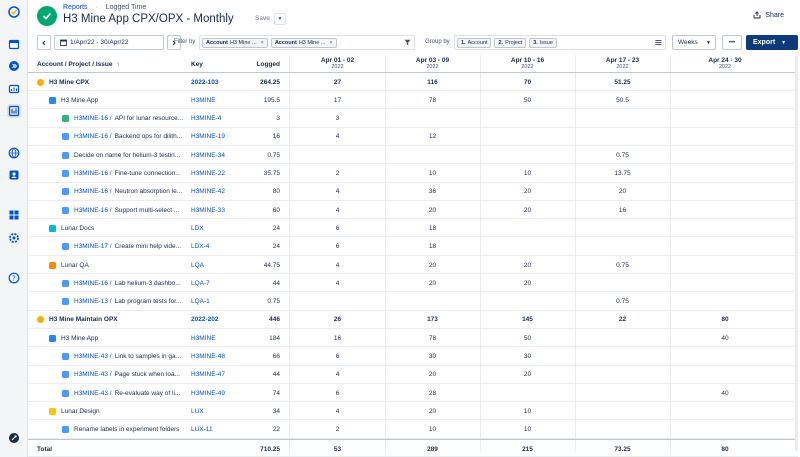 The image size is (800, 457). What do you see at coordinates (205, 82) in the screenshot?
I see `row-key-link: 2022-103` at bounding box center [205, 82].